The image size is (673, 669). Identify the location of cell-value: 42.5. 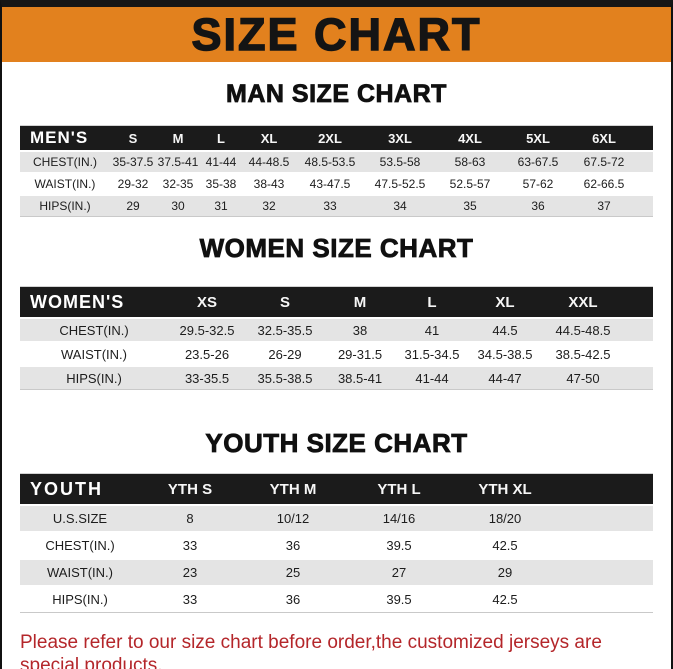
(505, 545).